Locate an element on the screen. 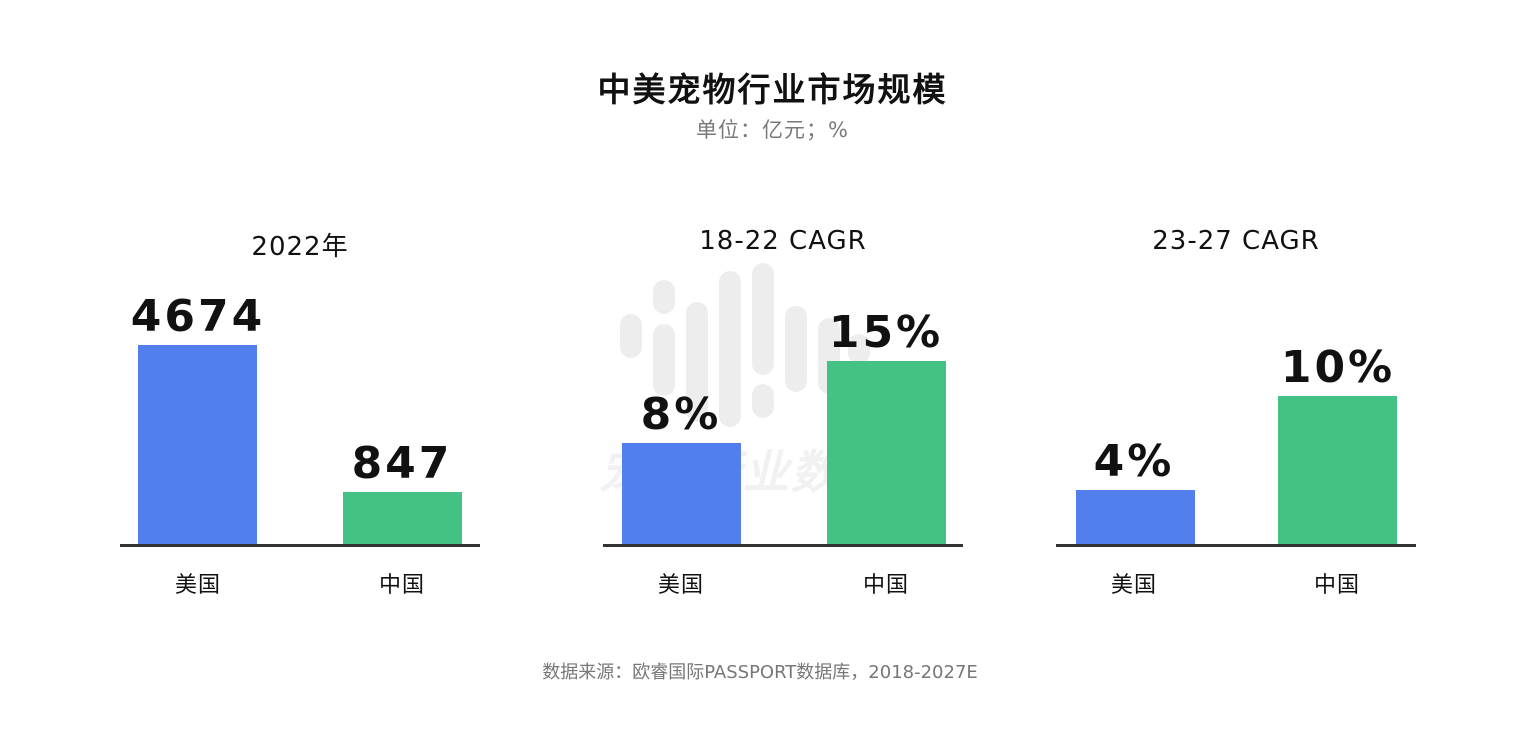 This screenshot has height=744, width=1530. panel-title: 23-27 CAGR is located at coordinates (1236, 241).